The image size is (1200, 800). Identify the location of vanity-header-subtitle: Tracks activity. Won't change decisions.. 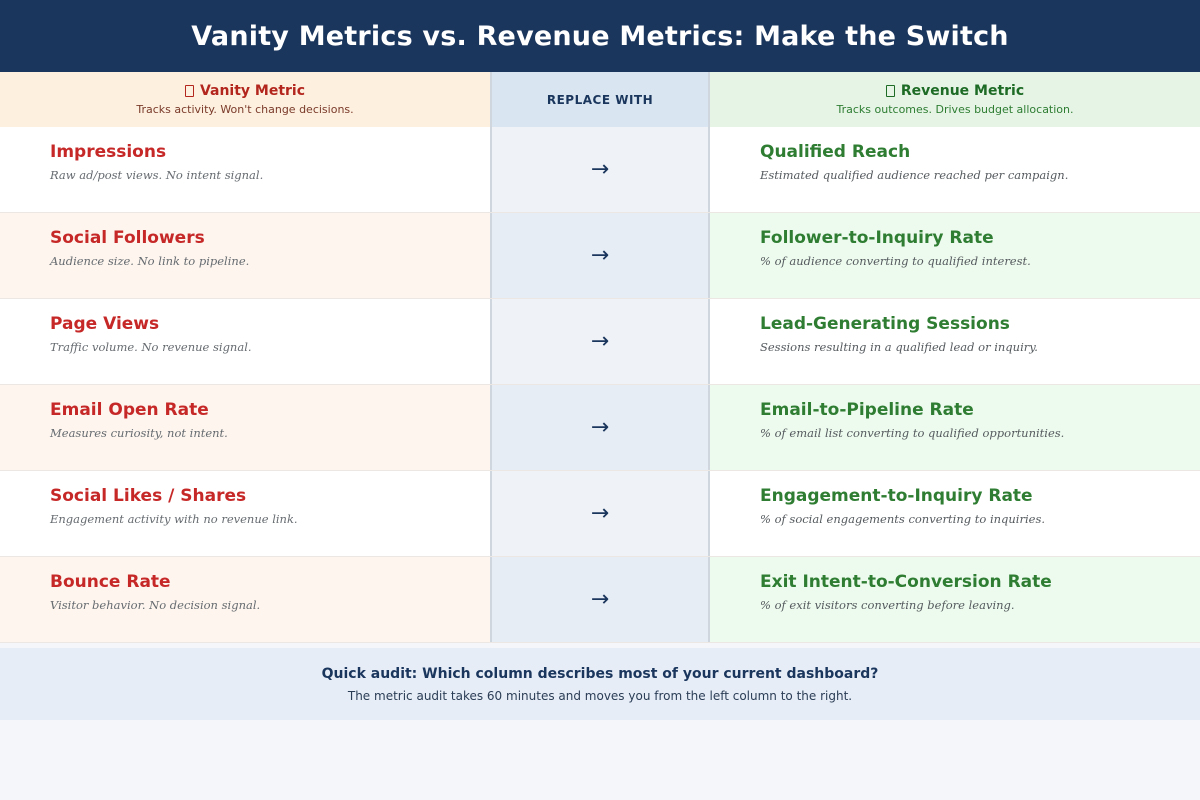
(245, 109).